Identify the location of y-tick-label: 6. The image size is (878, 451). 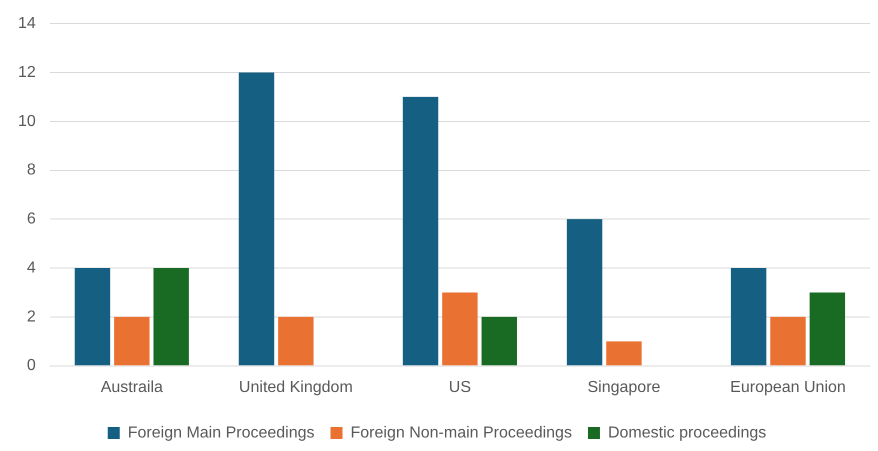
(31, 219).